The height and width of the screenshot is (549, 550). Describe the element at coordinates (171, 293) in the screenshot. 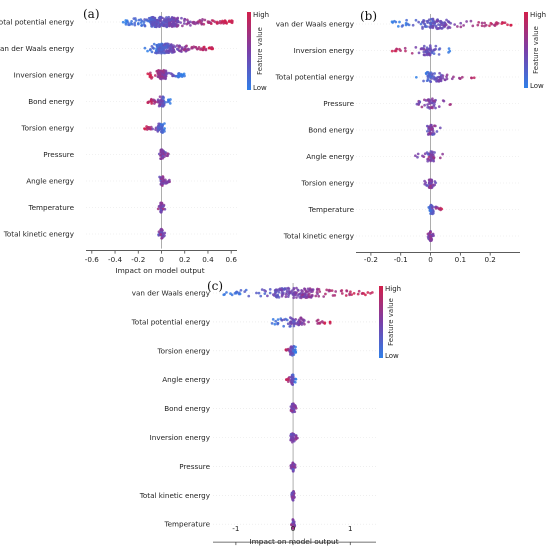

I see `feature-label: van der Waals energy` at that location.